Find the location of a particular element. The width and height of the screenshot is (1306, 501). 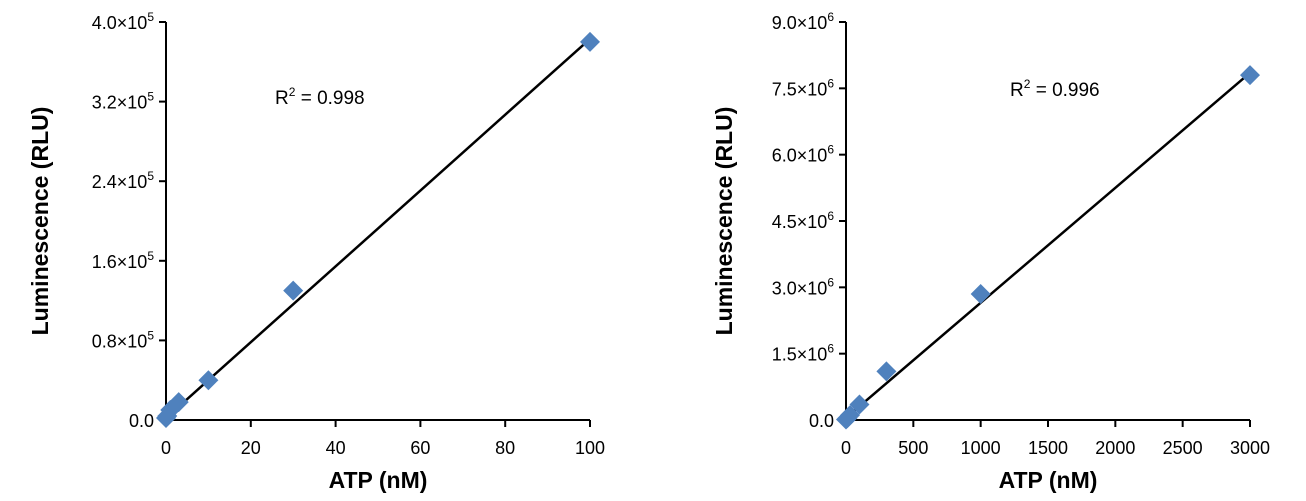

chart-2-y-tick-label: 0.0 is located at coordinates (821, 421).